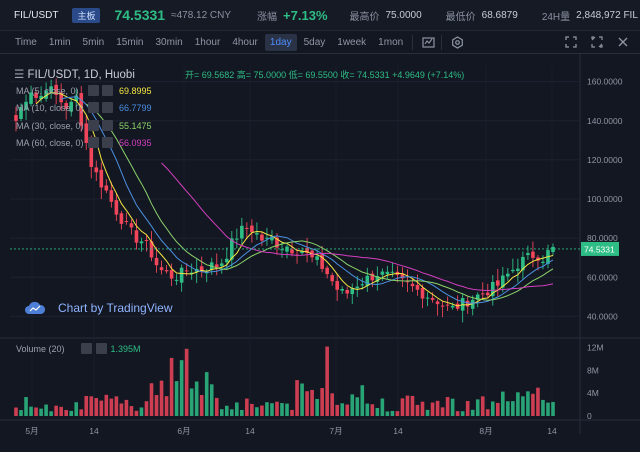 The width and height of the screenshot is (640, 452). Describe the element at coordinates (305, 15) in the screenshot. I see `change-value: +7.13%` at that location.